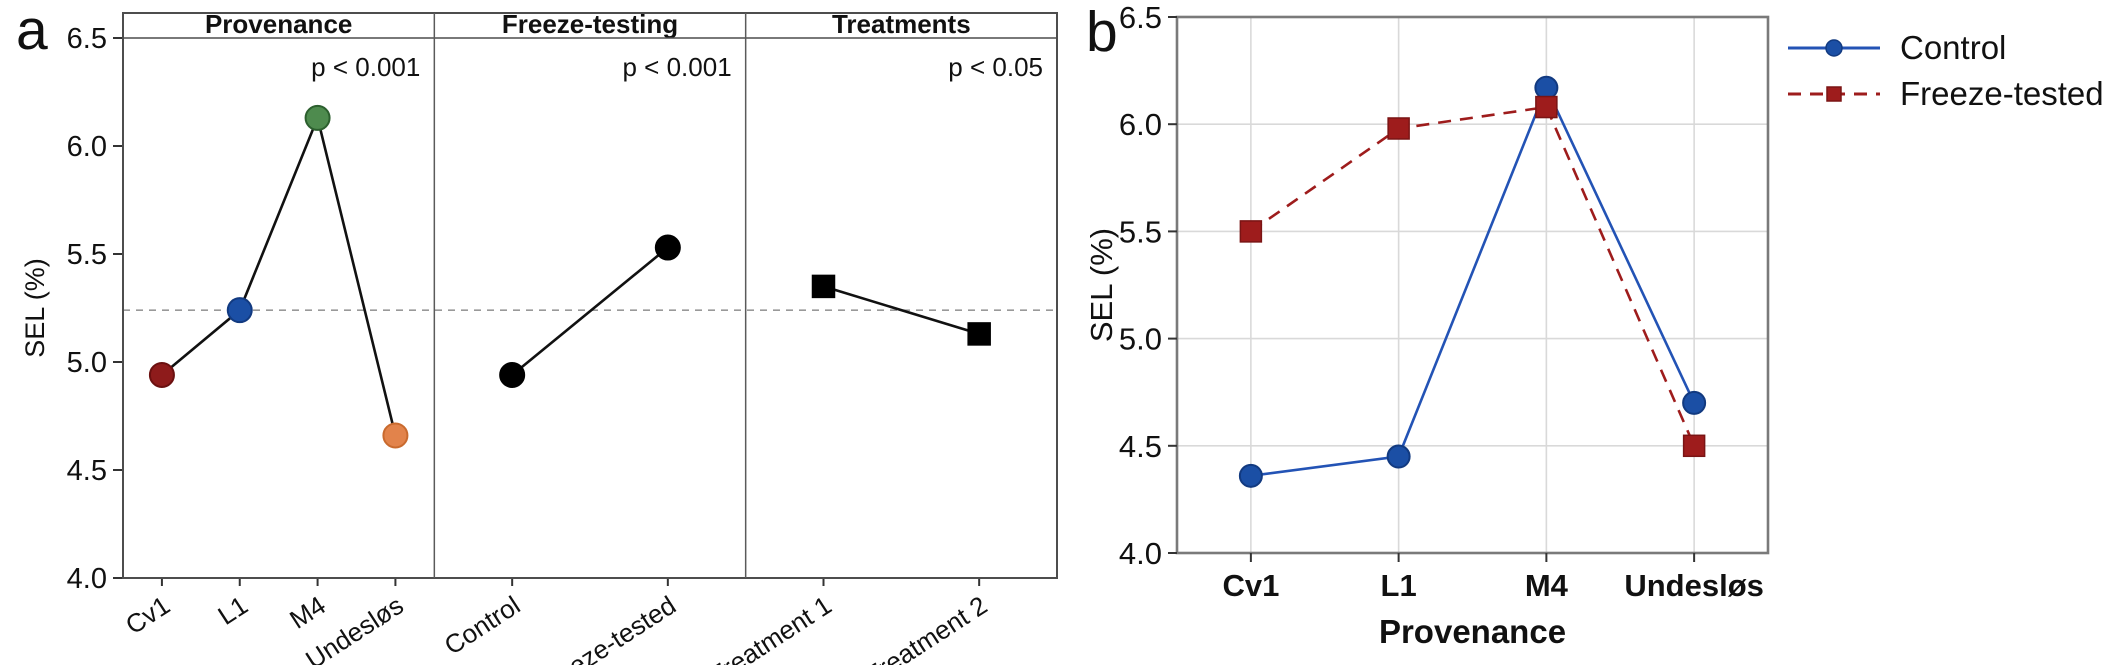 This screenshot has height=665, width=2126. I want to click on legend-item-freeze-tested: Freeze-tested, so click(1946, 94).